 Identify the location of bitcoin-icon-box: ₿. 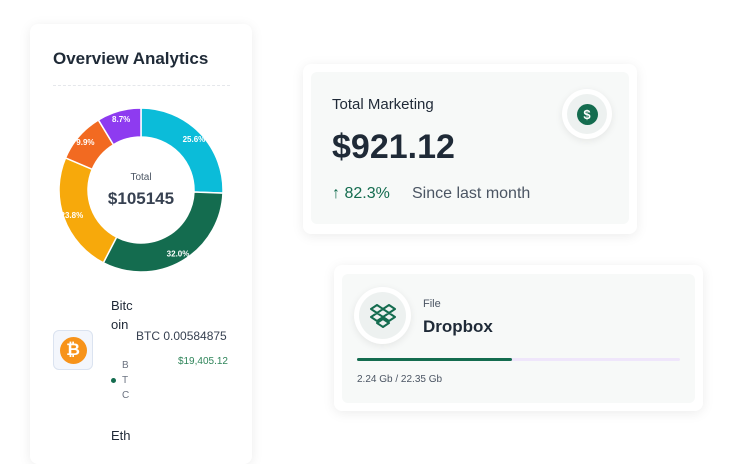
(73, 350).